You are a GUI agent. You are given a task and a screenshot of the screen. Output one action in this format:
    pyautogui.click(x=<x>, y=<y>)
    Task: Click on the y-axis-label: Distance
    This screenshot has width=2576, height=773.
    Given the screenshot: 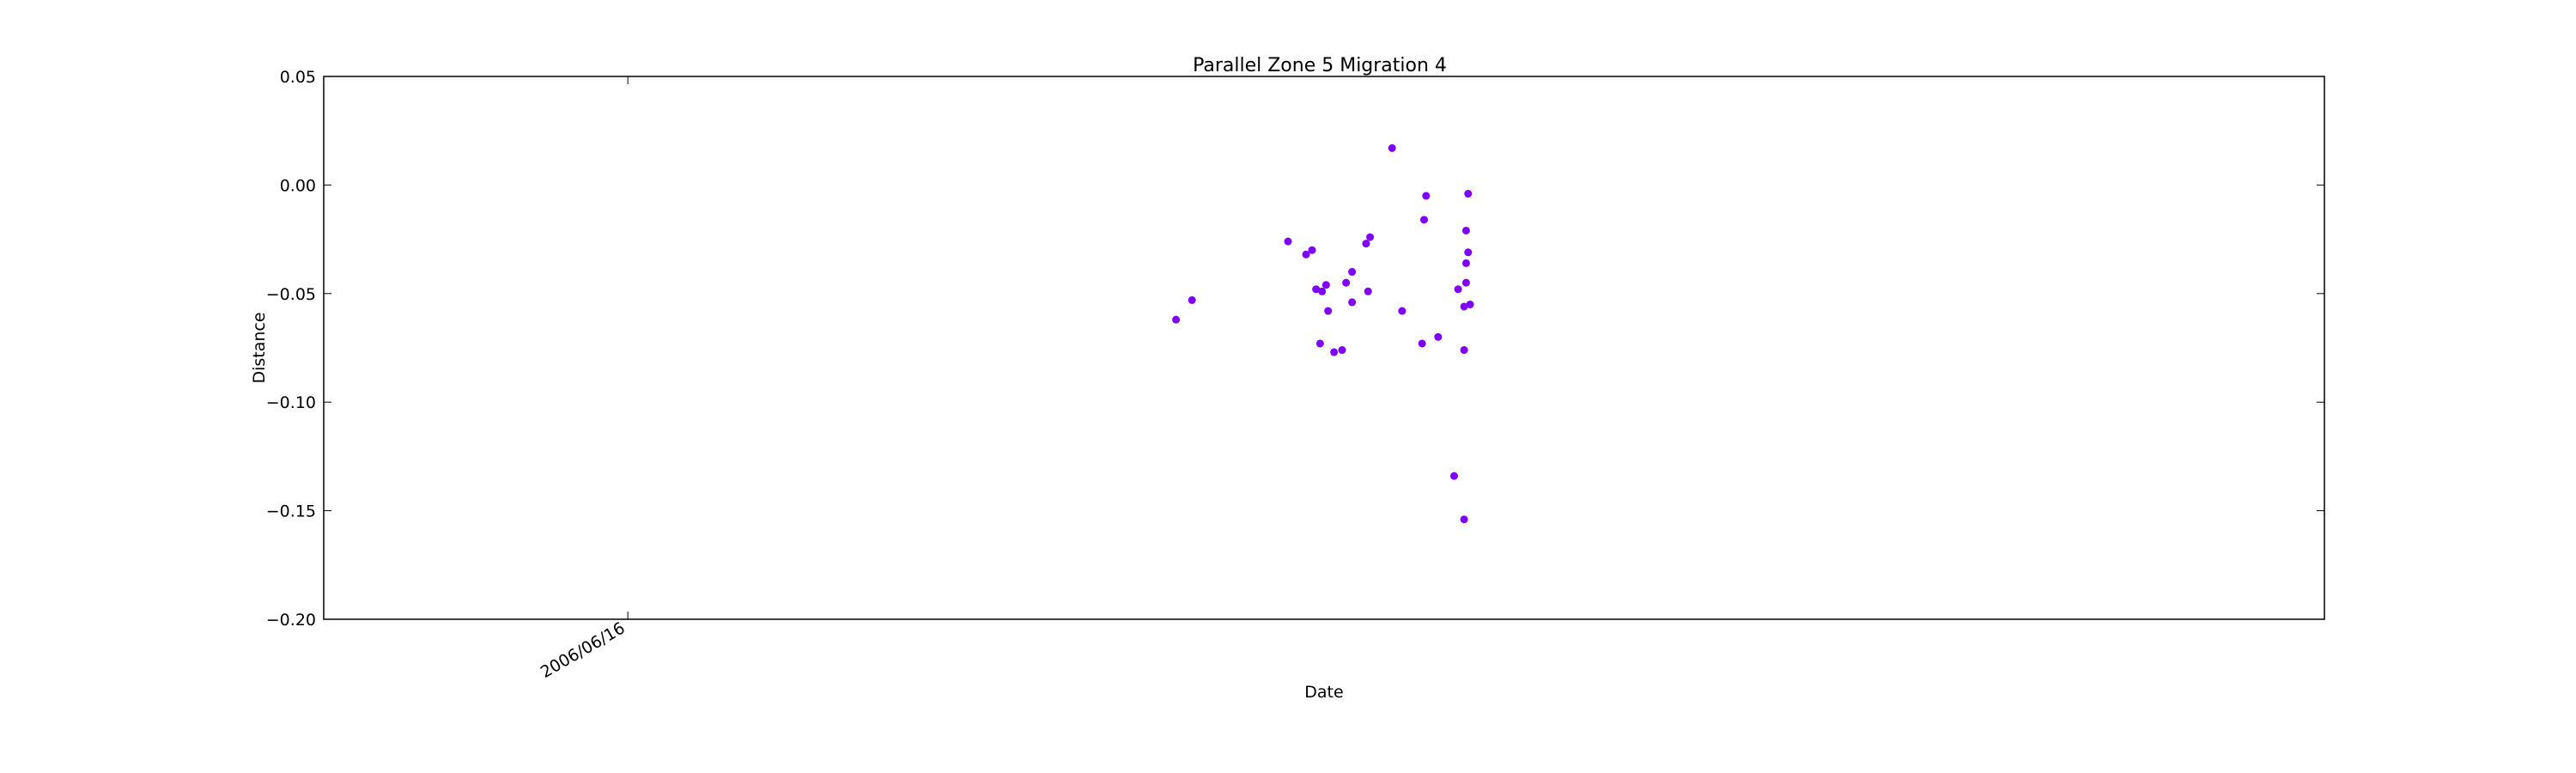 What is the action you would take?
    pyautogui.click(x=259, y=347)
    